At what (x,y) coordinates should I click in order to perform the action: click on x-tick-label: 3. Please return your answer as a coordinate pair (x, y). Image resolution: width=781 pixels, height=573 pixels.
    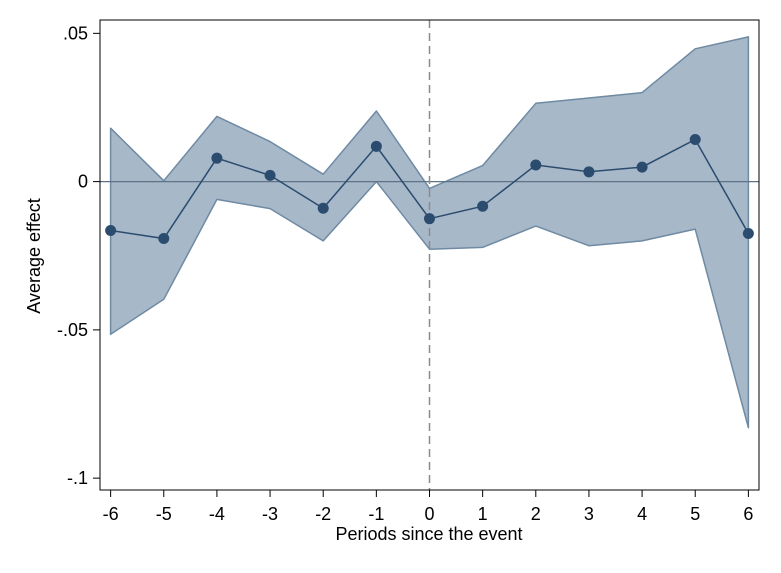
    Looking at the image, I should click on (589, 514).